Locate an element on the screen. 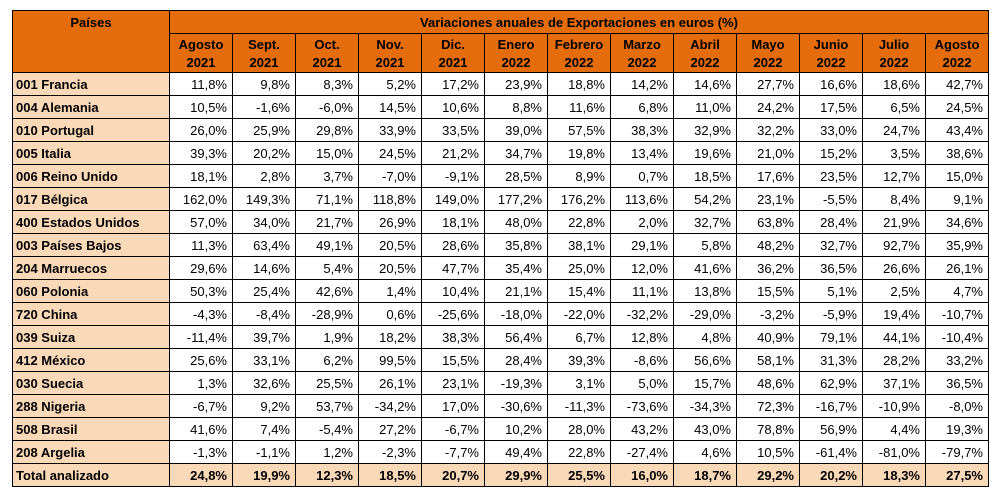 The image size is (991, 495). value-cell: 48,2% is located at coordinates (768, 245).